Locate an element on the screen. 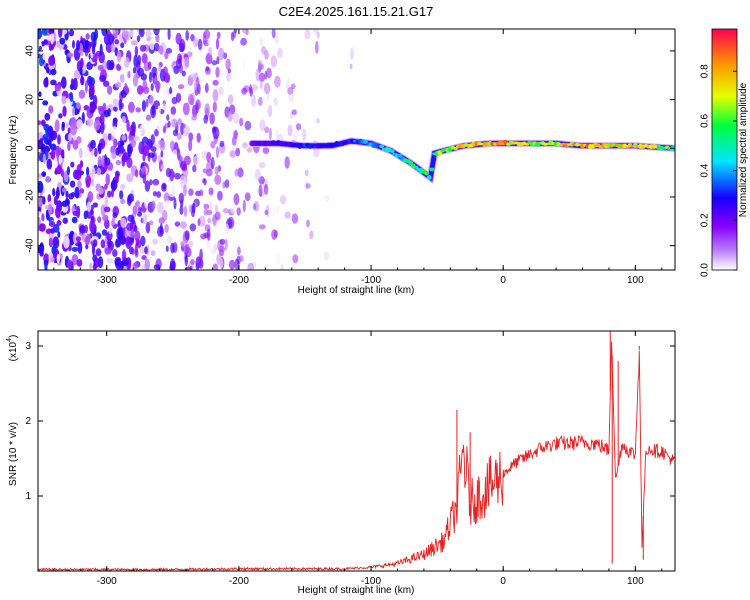 The width and height of the screenshot is (750, 600). snr-y-tick-label: 2 is located at coordinates (28, 421).